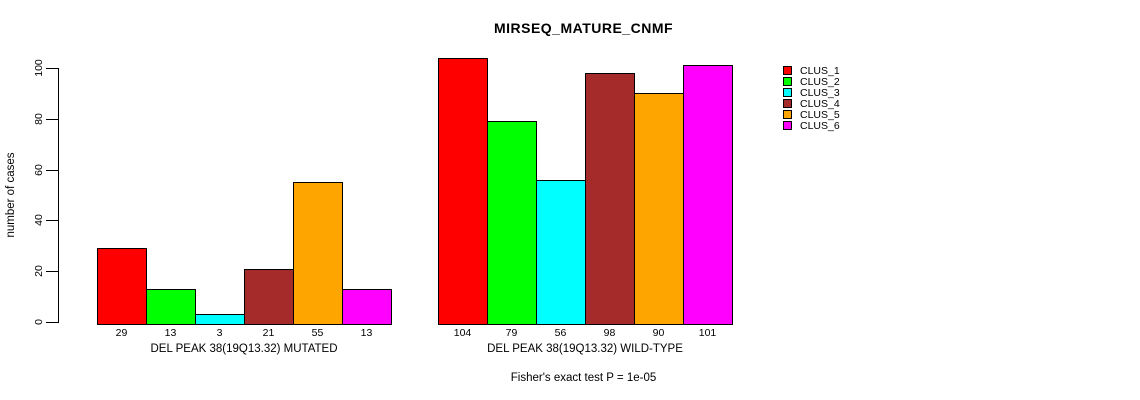 Image resolution: width=1140 pixels, height=400 pixels. Describe the element at coordinates (609, 333) in the screenshot. I see `bar-value-label: 98` at that location.